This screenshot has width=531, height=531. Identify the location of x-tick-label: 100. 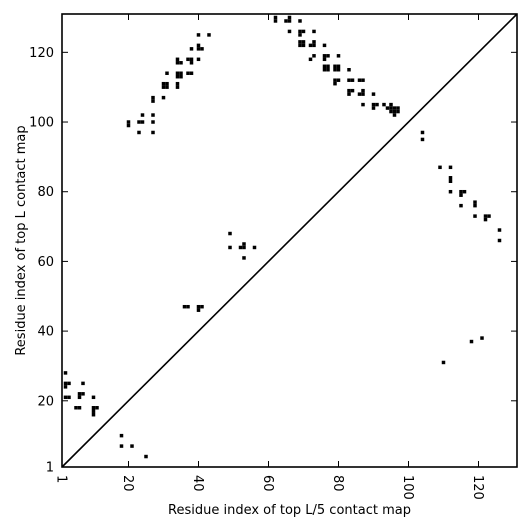
(407, 487).